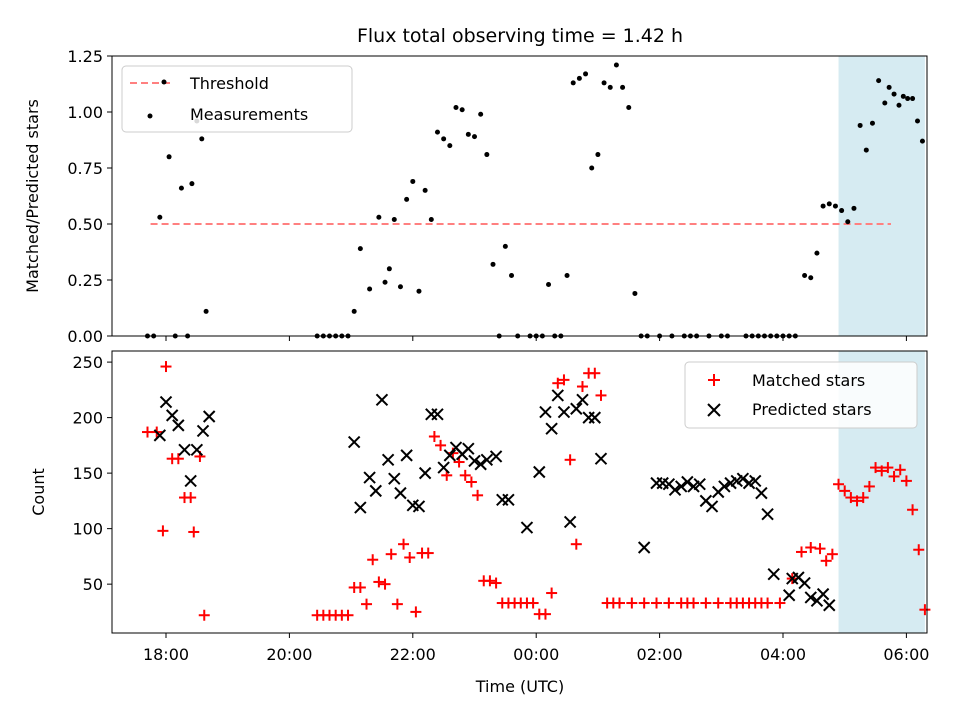 The image size is (960, 720). What do you see at coordinates (32, 196) in the screenshot?
I see `top-y-axis-label: Matched/Predicted stars` at bounding box center [32, 196].